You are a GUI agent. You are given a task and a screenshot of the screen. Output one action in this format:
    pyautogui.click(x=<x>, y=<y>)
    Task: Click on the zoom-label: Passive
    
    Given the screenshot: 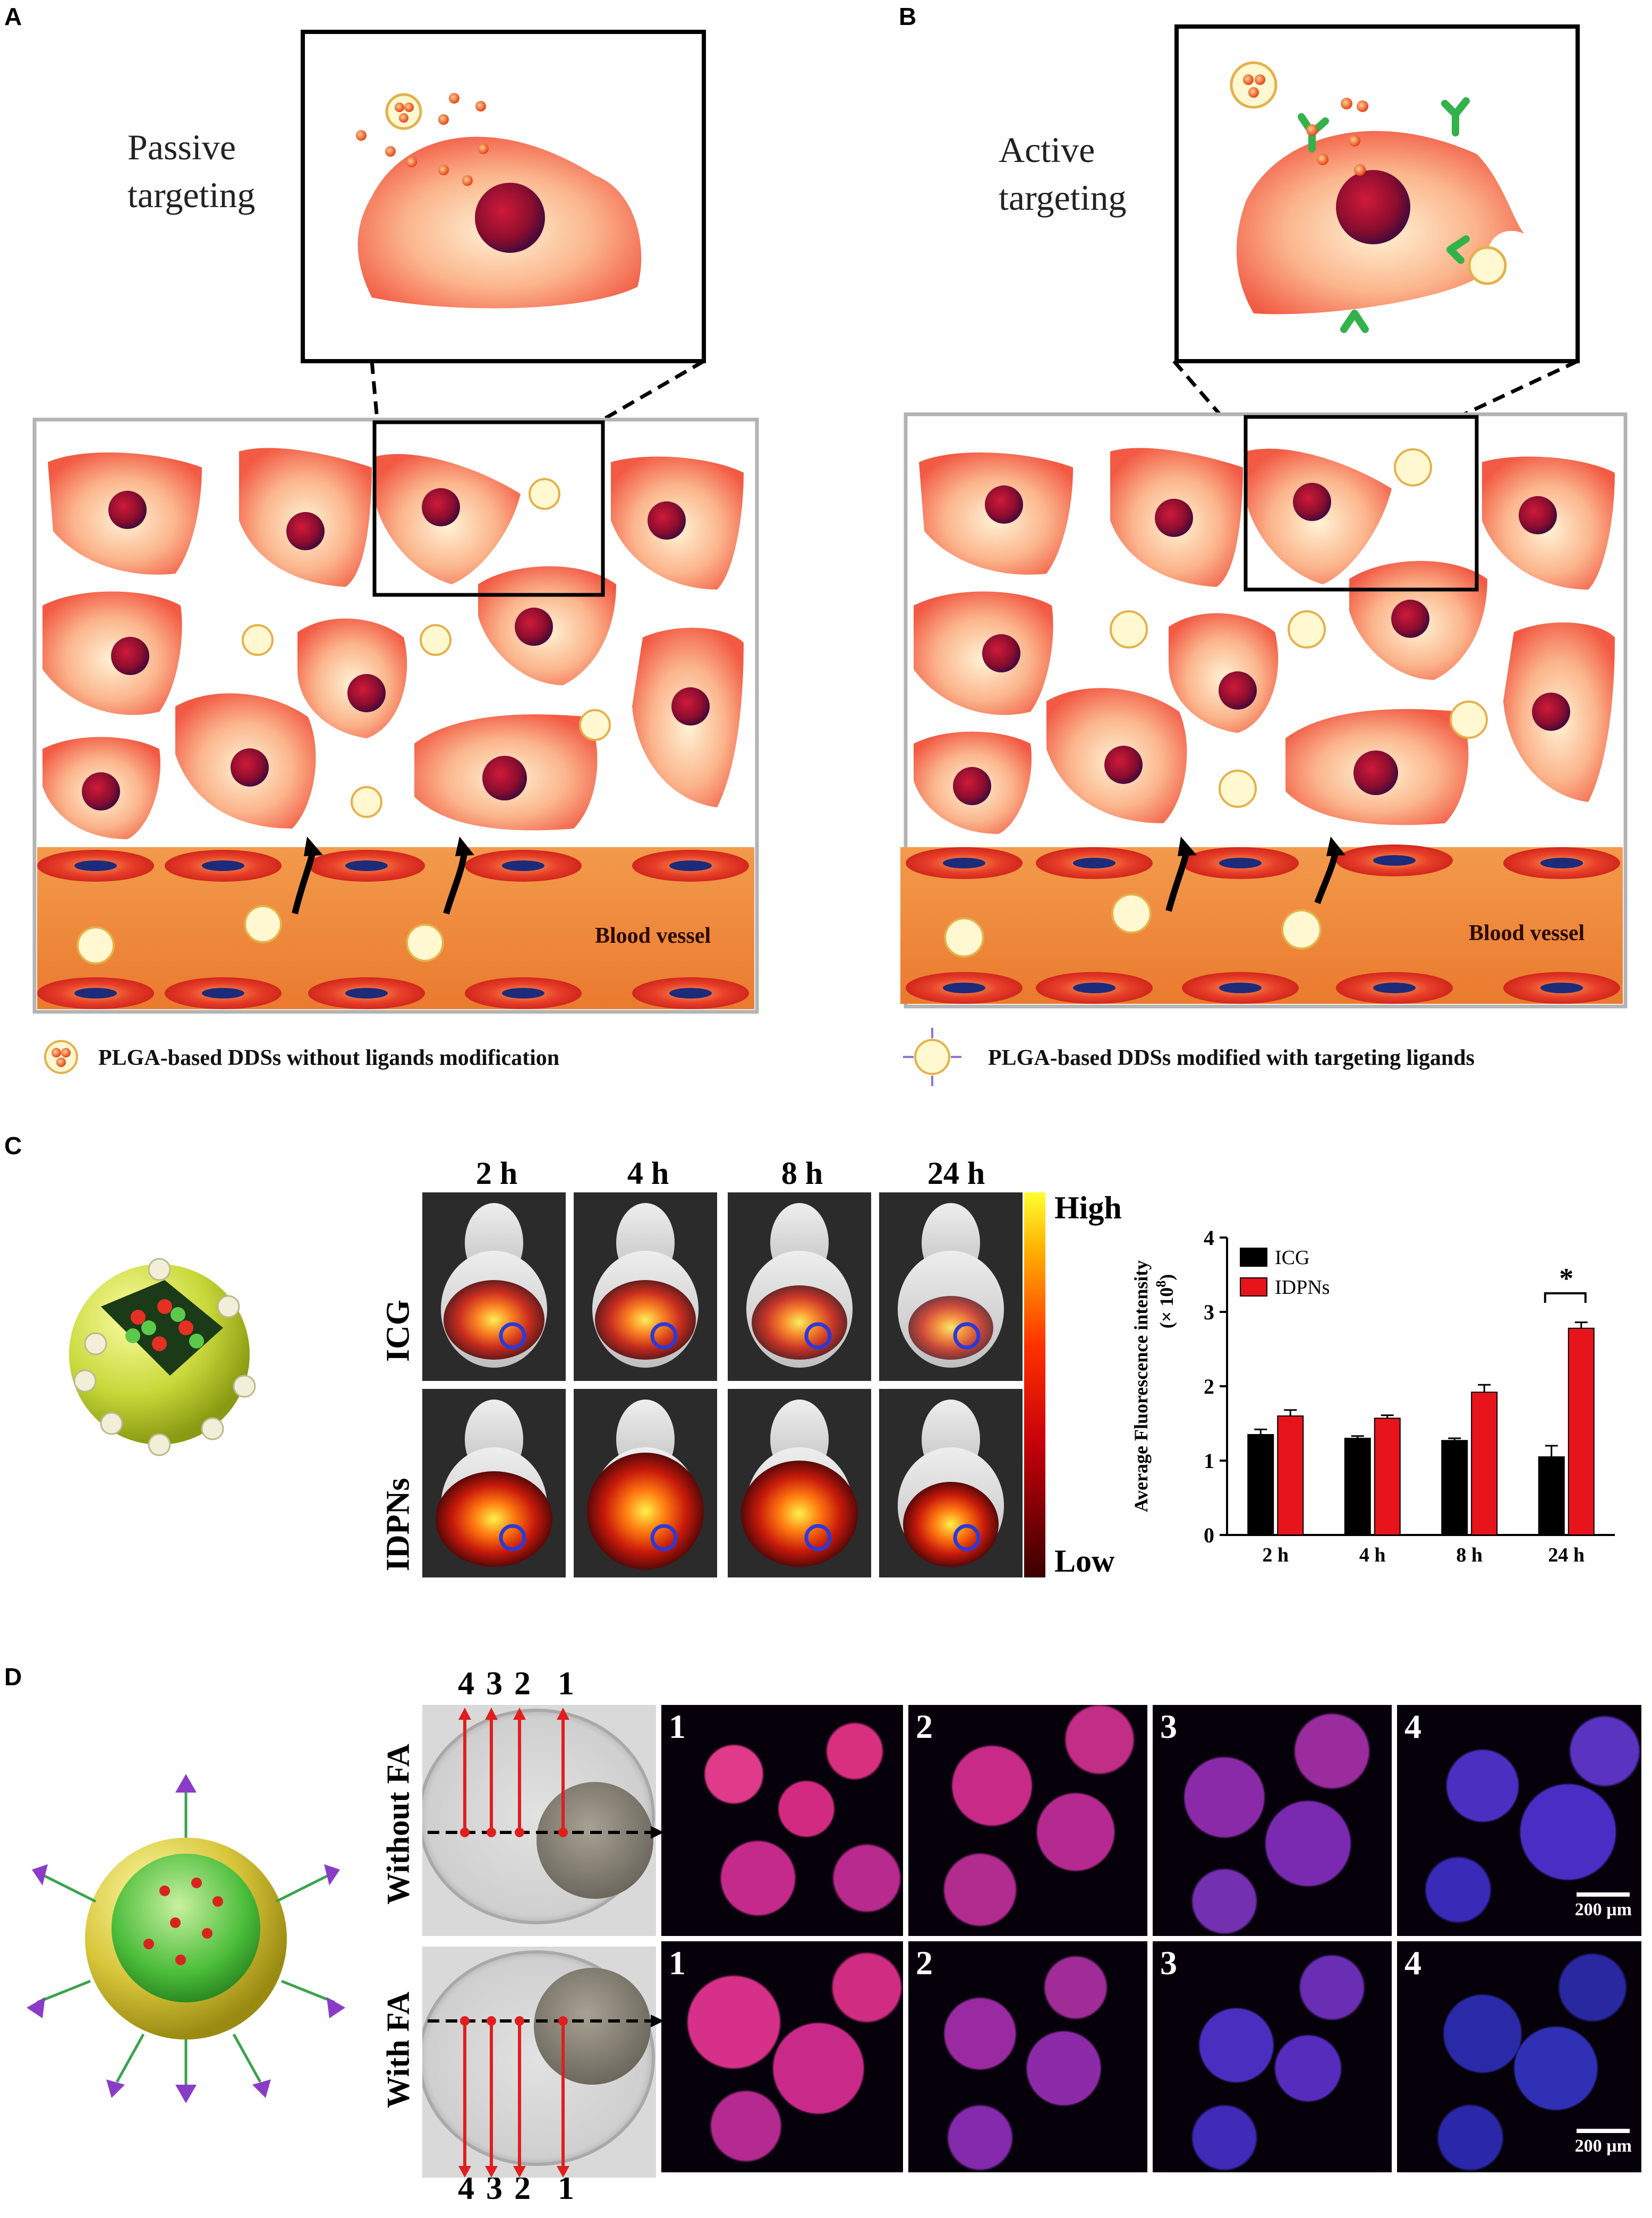 What is the action you would take?
    pyautogui.click(x=181, y=147)
    